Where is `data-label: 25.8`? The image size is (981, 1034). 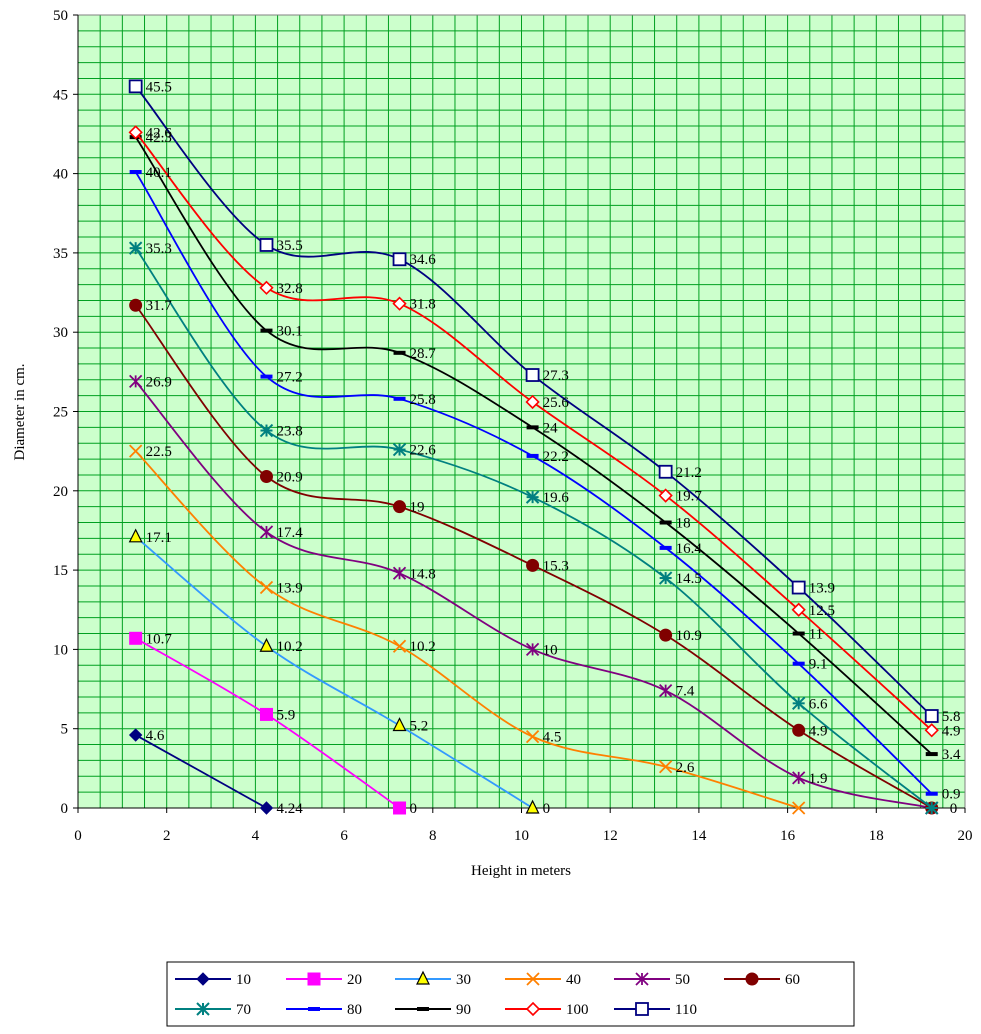
data-label: 25.8 is located at coordinates (423, 400).